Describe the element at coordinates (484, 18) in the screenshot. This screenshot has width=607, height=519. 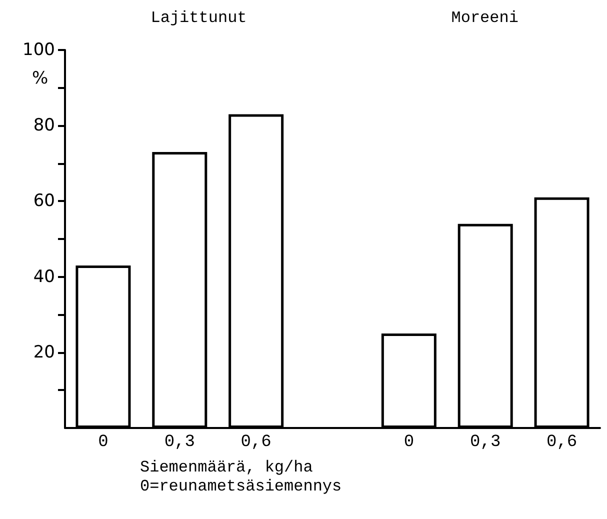
I see `text: Moreeni` at that location.